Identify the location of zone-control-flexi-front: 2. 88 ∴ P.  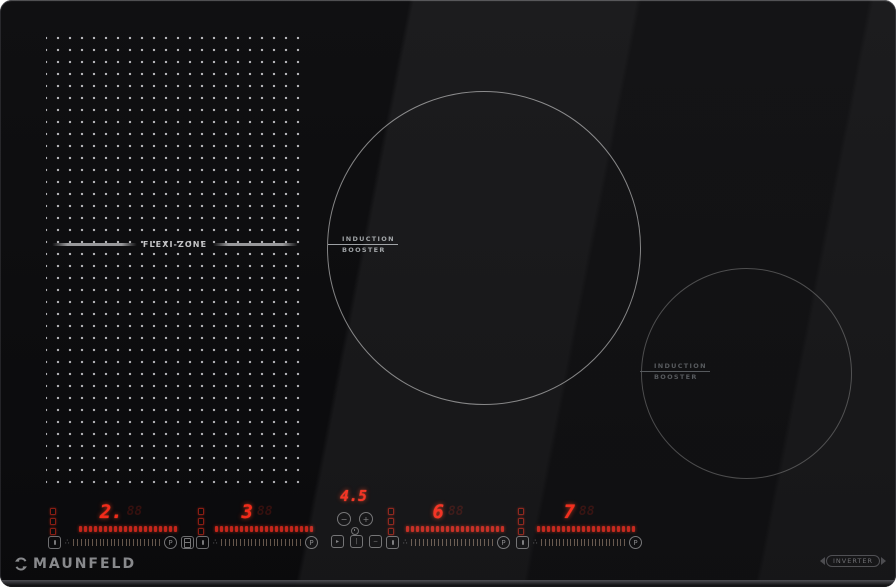
(121, 527).